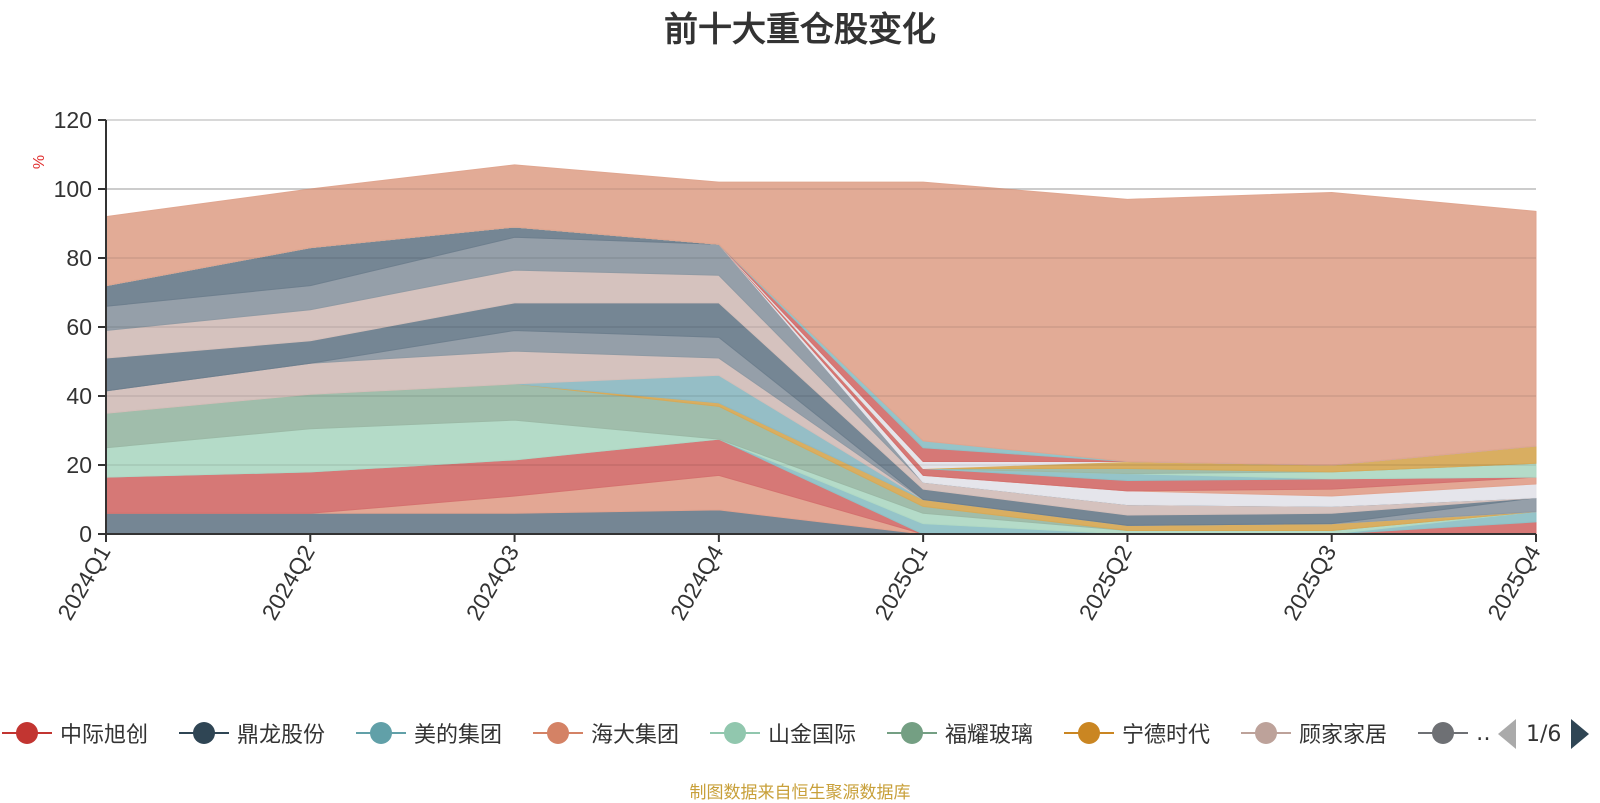  I want to click on legend-page-indicator: 1/6, so click(1544, 734).